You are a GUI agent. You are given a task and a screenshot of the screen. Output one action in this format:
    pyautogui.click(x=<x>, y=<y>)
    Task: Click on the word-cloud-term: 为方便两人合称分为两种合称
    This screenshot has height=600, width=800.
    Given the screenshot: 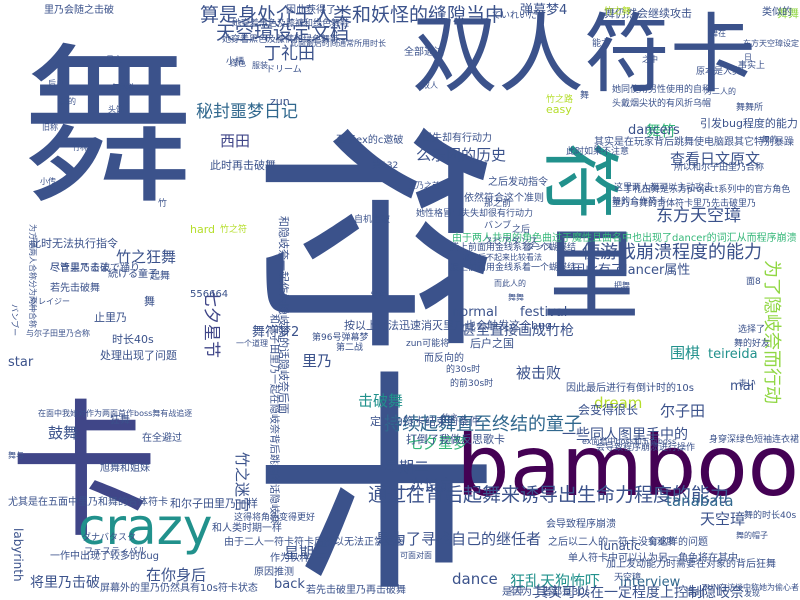 What is the action you would take?
    pyautogui.click(x=32, y=276)
    